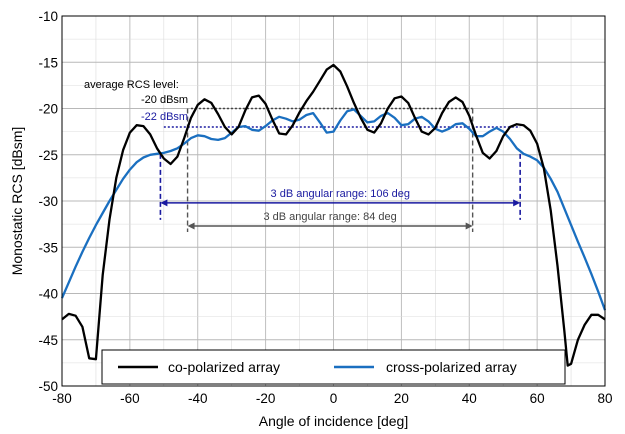 The image size is (625, 434). What do you see at coordinates (334, 398) in the screenshot?
I see `x-tick-label: 0` at bounding box center [334, 398].